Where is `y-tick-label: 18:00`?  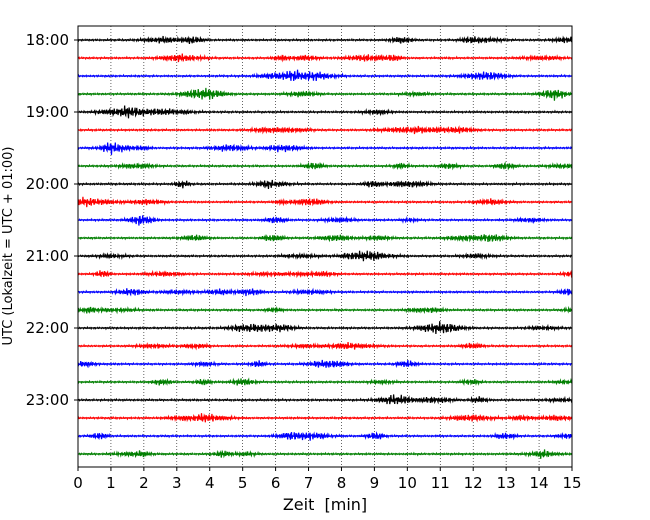
y-tick-label: 18:00 is located at coordinates (47, 40).